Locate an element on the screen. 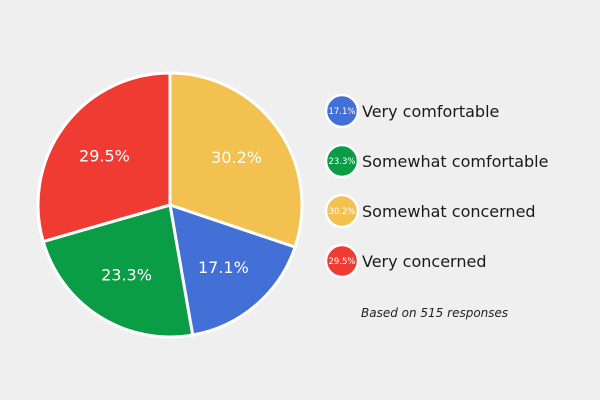  legend-swatch-value: 23.3% is located at coordinates (341, 162).